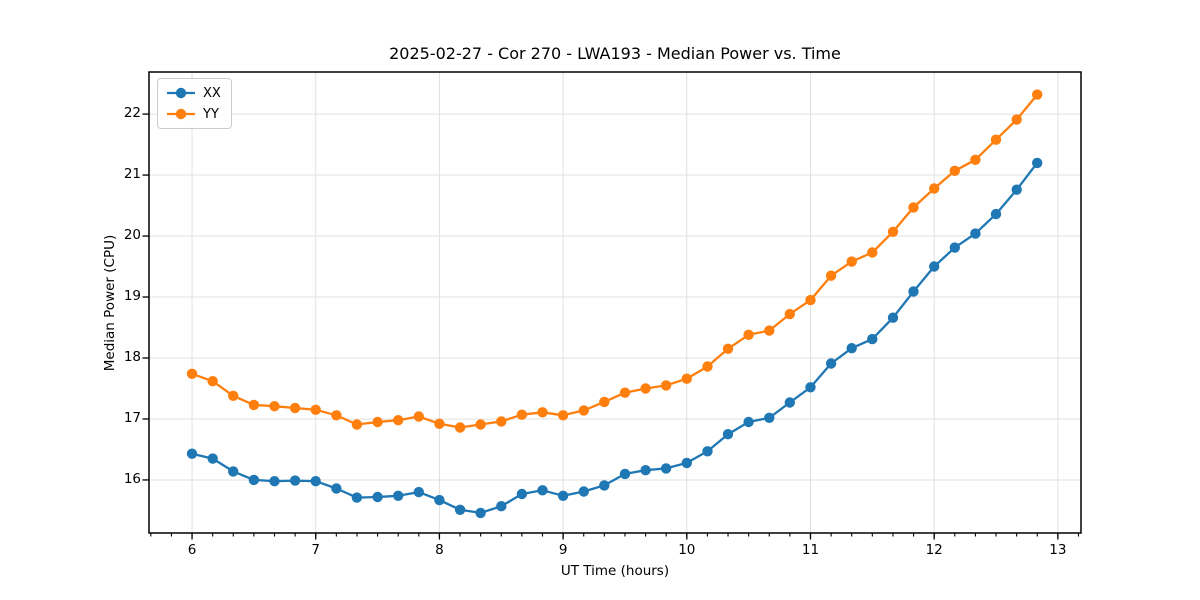 This screenshot has height=600, width=1200. Describe the element at coordinates (181, 93) in the screenshot. I see `legend-marker-xx` at that location.